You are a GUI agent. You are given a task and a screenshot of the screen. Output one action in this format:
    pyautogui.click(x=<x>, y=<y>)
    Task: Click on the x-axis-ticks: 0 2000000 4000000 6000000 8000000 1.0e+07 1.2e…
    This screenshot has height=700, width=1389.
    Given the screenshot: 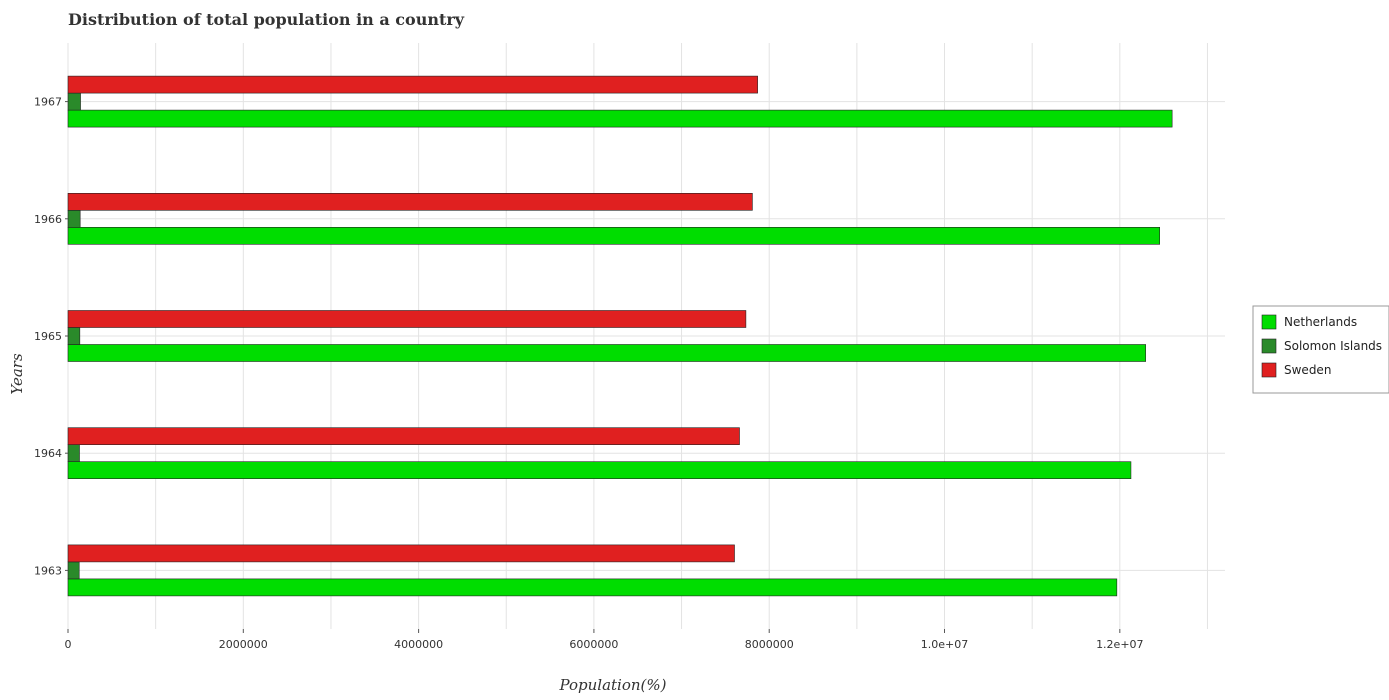 What is the action you would take?
    pyautogui.click(x=604, y=640)
    